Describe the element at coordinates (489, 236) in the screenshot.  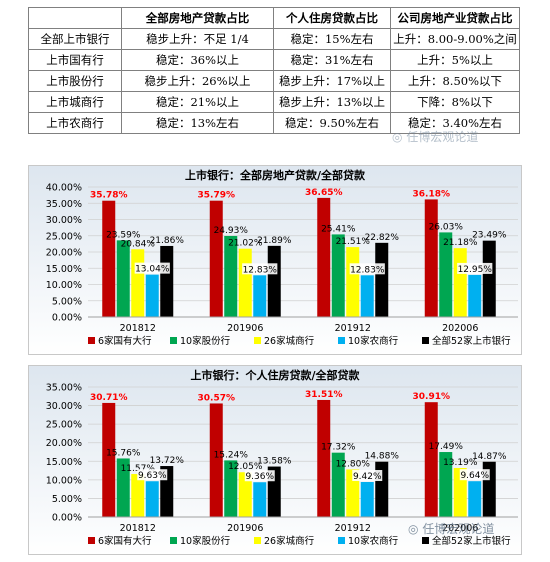
I see `data-label: 23.49%` at that location.